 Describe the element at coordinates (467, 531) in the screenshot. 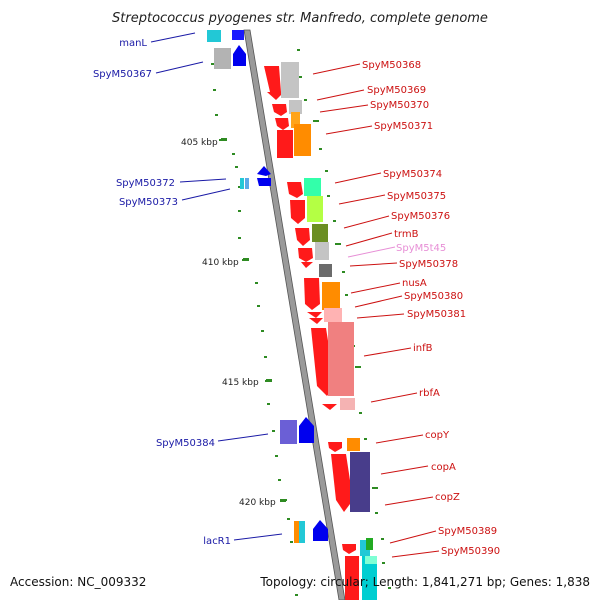

I see `gene-label-spym50389: SpyM50389` at that location.